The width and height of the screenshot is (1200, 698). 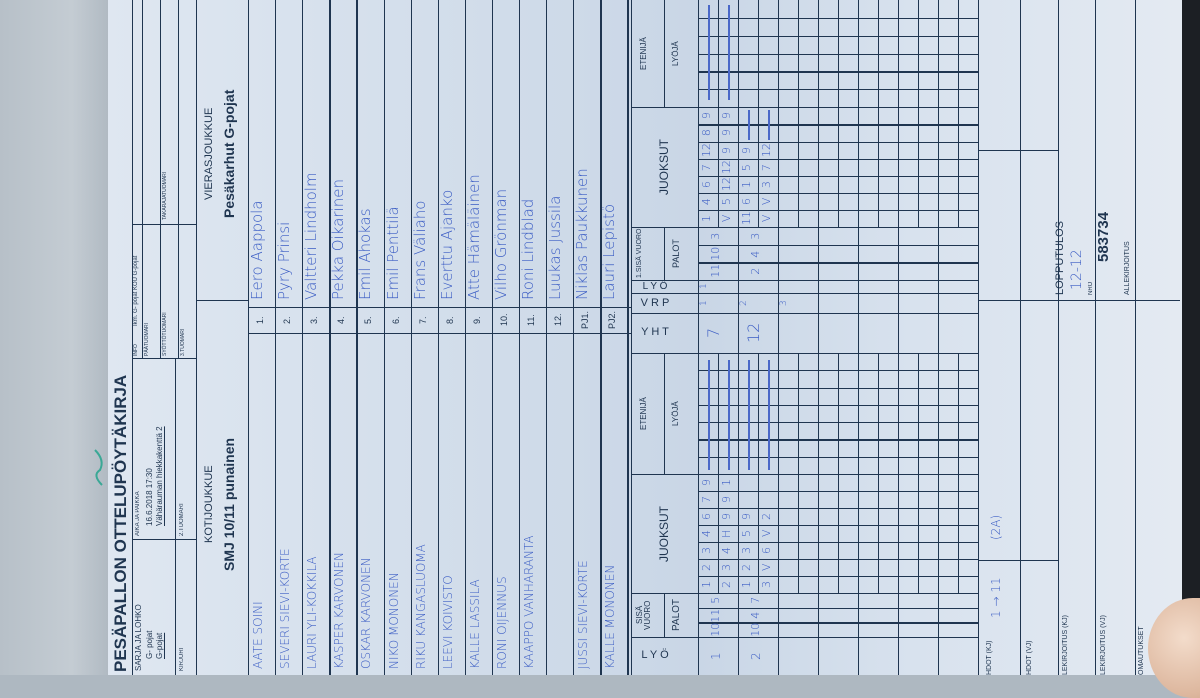 What do you see at coordinates (257, 250) in the screenshot?
I see `away-player-name: Eero Aappola` at bounding box center [257, 250].